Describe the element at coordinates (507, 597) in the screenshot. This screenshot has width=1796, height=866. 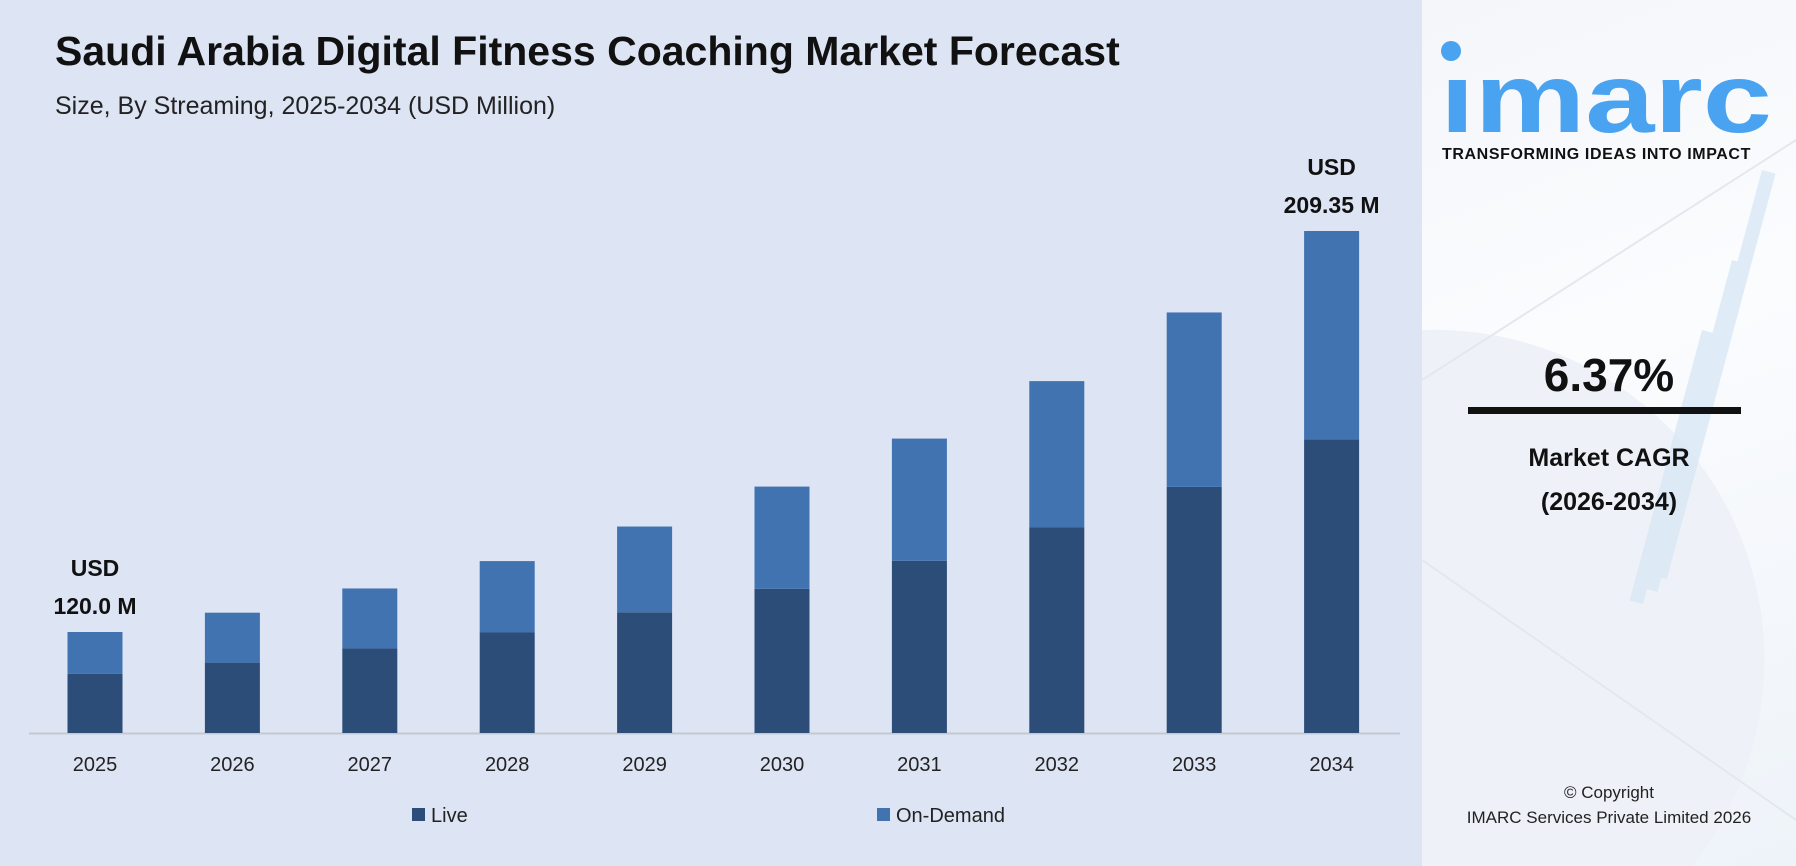
I see `bar-on-demand-2028` at that location.